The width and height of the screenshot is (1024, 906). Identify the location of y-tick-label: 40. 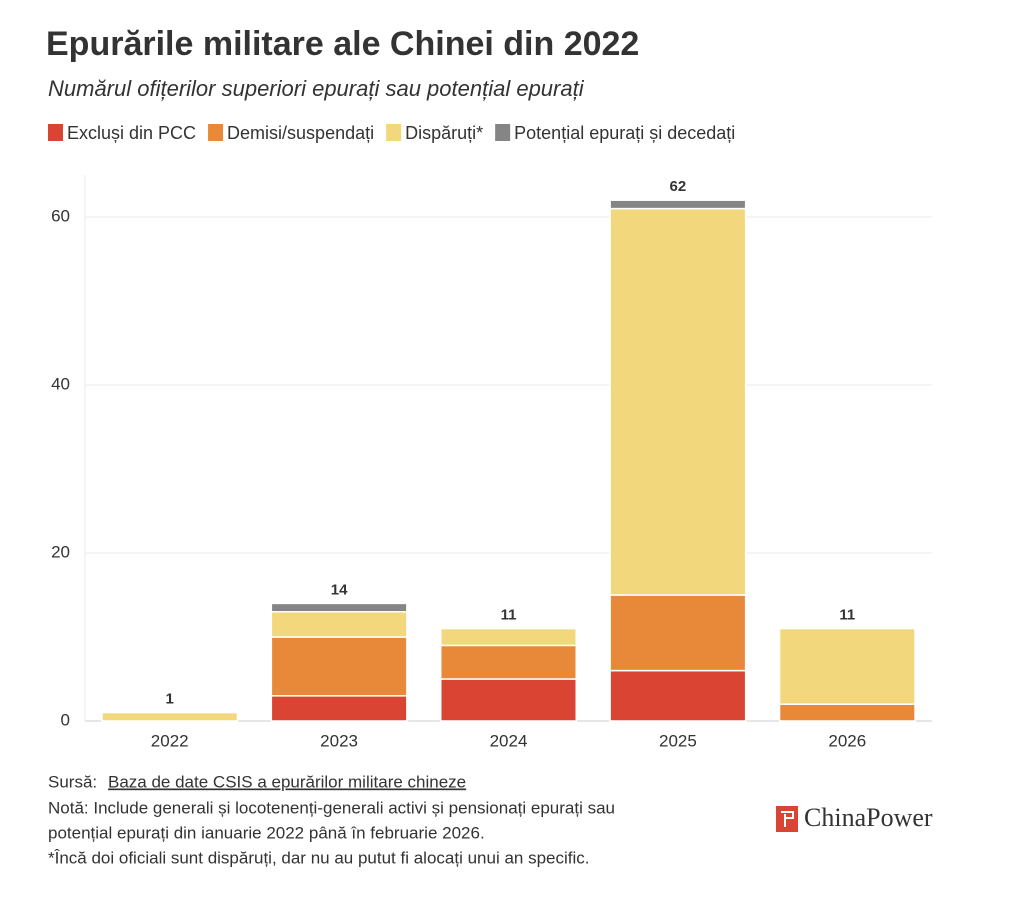
(60, 383).